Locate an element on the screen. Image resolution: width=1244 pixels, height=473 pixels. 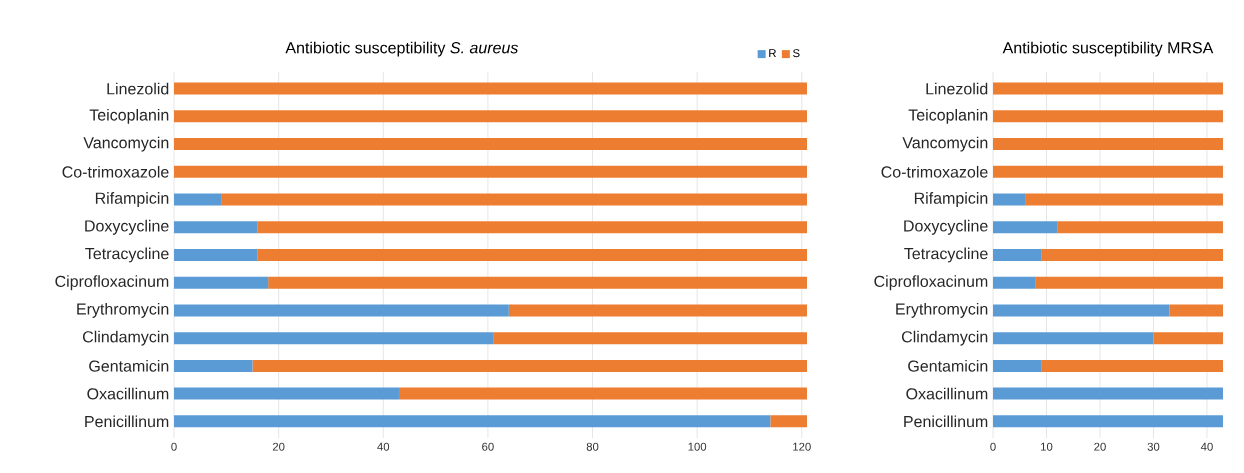
chart-title: Antibiotic susceptibility S. aureus is located at coordinates (402, 49).